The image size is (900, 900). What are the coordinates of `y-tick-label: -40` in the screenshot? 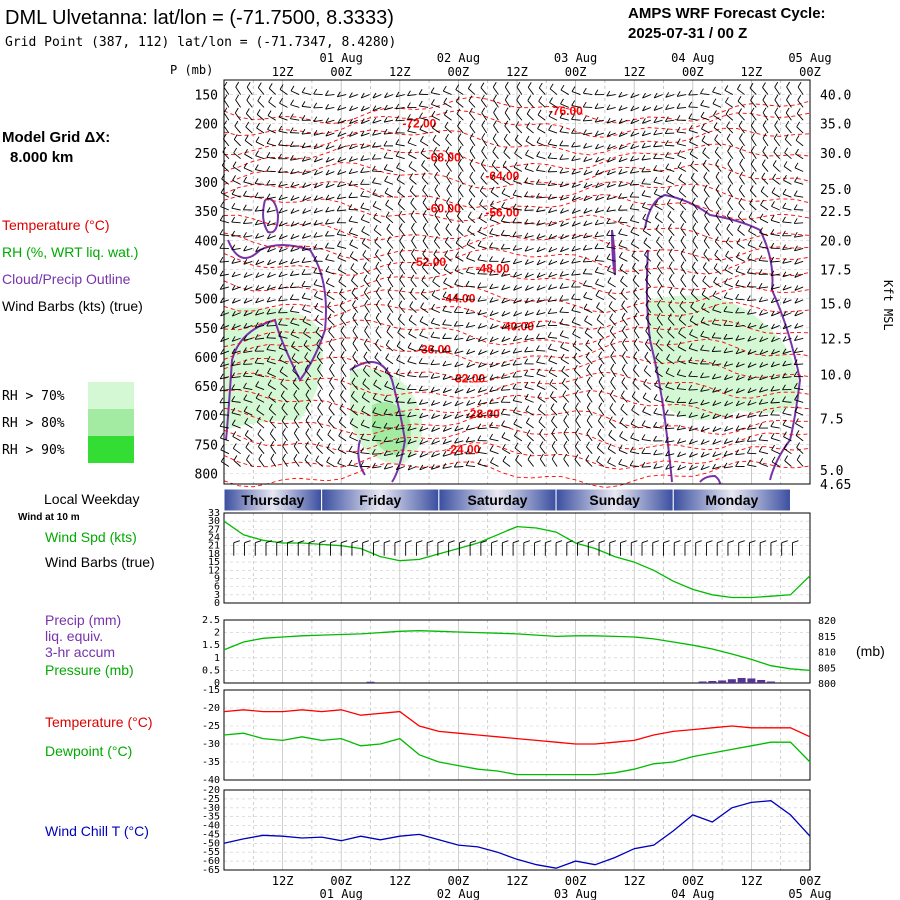 It's located at (211, 826).